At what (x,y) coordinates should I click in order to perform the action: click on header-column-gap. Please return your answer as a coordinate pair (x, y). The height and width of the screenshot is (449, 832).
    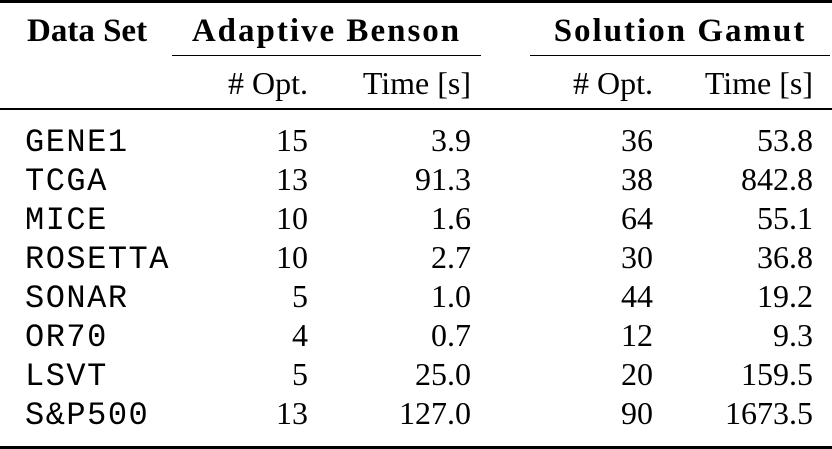
    Looking at the image, I should click on (505, 55).